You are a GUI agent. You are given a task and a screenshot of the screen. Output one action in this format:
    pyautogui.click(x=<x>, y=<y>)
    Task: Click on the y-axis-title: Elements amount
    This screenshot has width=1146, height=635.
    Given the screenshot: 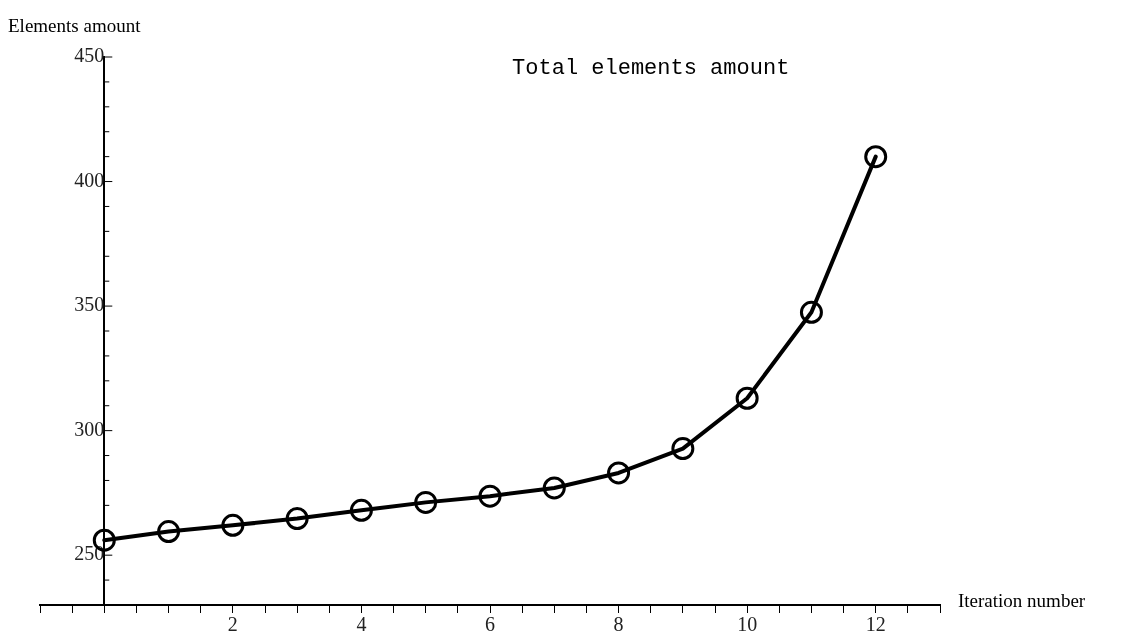 What is the action you would take?
    pyautogui.click(x=75, y=25)
    